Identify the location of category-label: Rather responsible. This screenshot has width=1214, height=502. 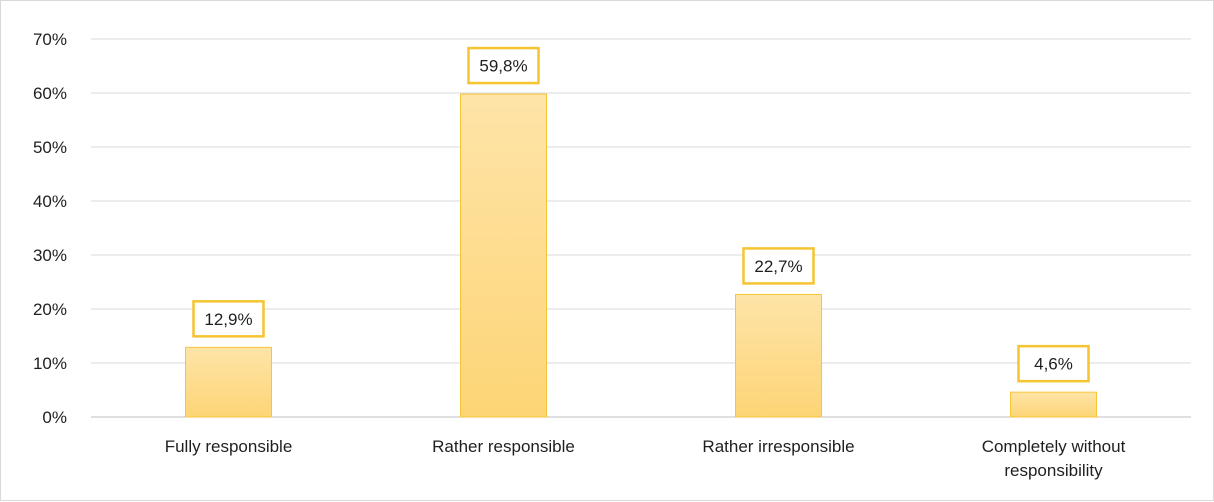
(503, 446).